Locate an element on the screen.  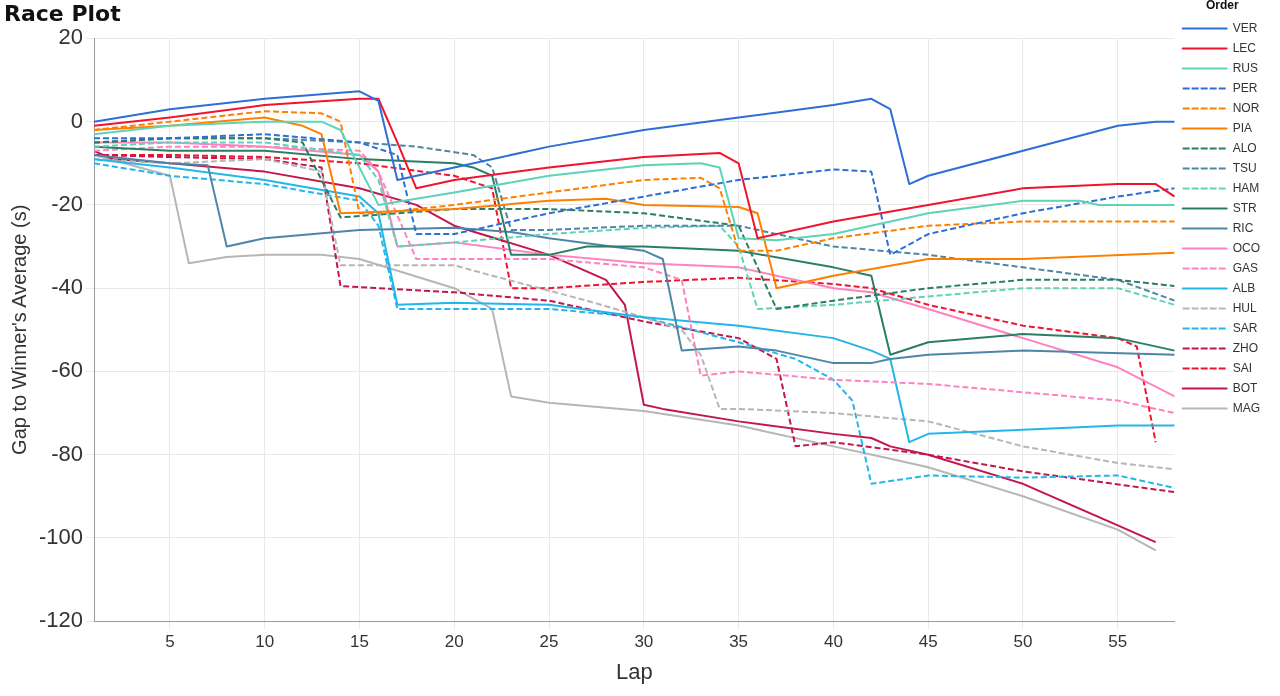
y-tick-label: -100 is located at coordinates (61, 537).